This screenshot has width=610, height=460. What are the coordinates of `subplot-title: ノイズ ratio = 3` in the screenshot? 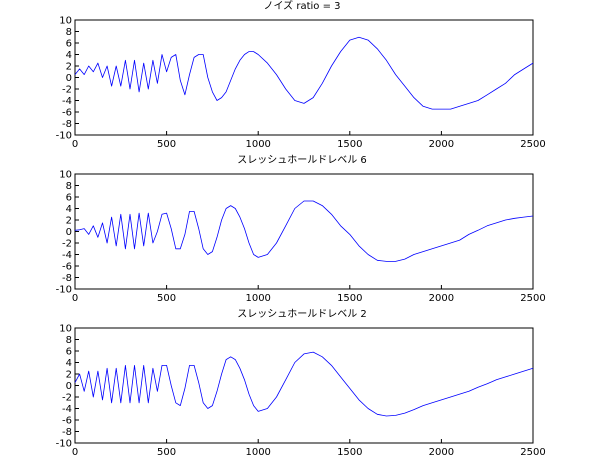 It's located at (301, 6).